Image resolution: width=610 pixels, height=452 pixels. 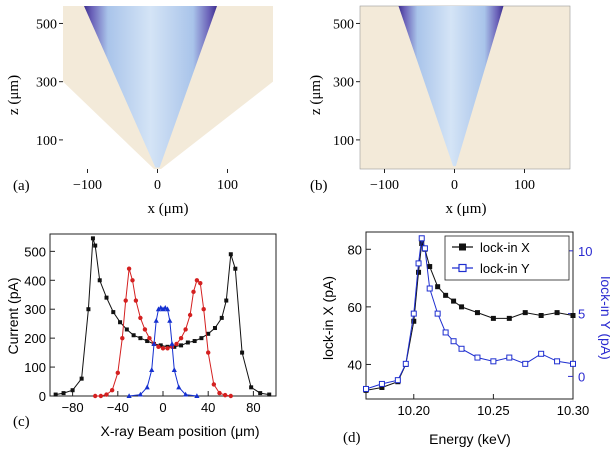 What do you see at coordinates (328, 318) in the screenshot?
I see `panel-d-ylabel: lock-in X (pA)` at bounding box center [328, 318].